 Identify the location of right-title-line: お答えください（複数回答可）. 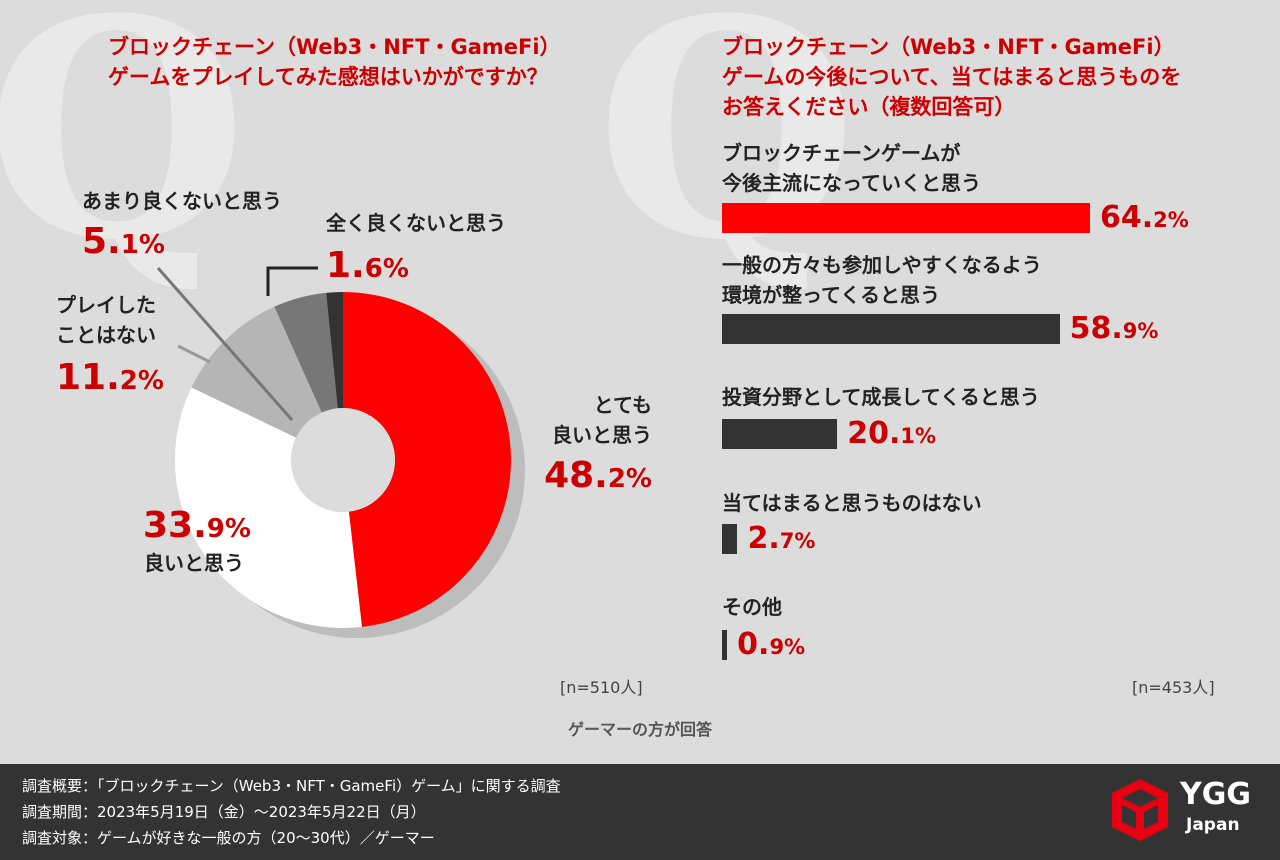
(869, 107).